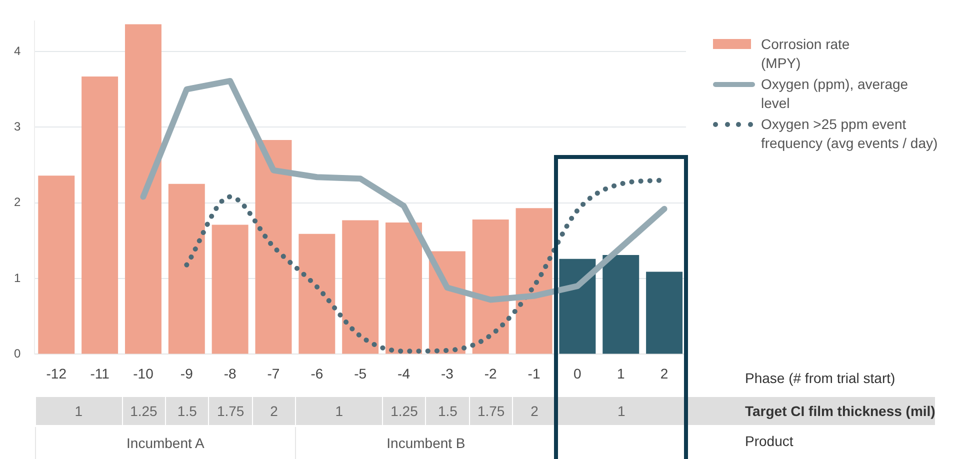 The image size is (955, 459). Describe the element at coordinates (187, 373) in the screenshot. I see `x-tick-label: -9` at that location.